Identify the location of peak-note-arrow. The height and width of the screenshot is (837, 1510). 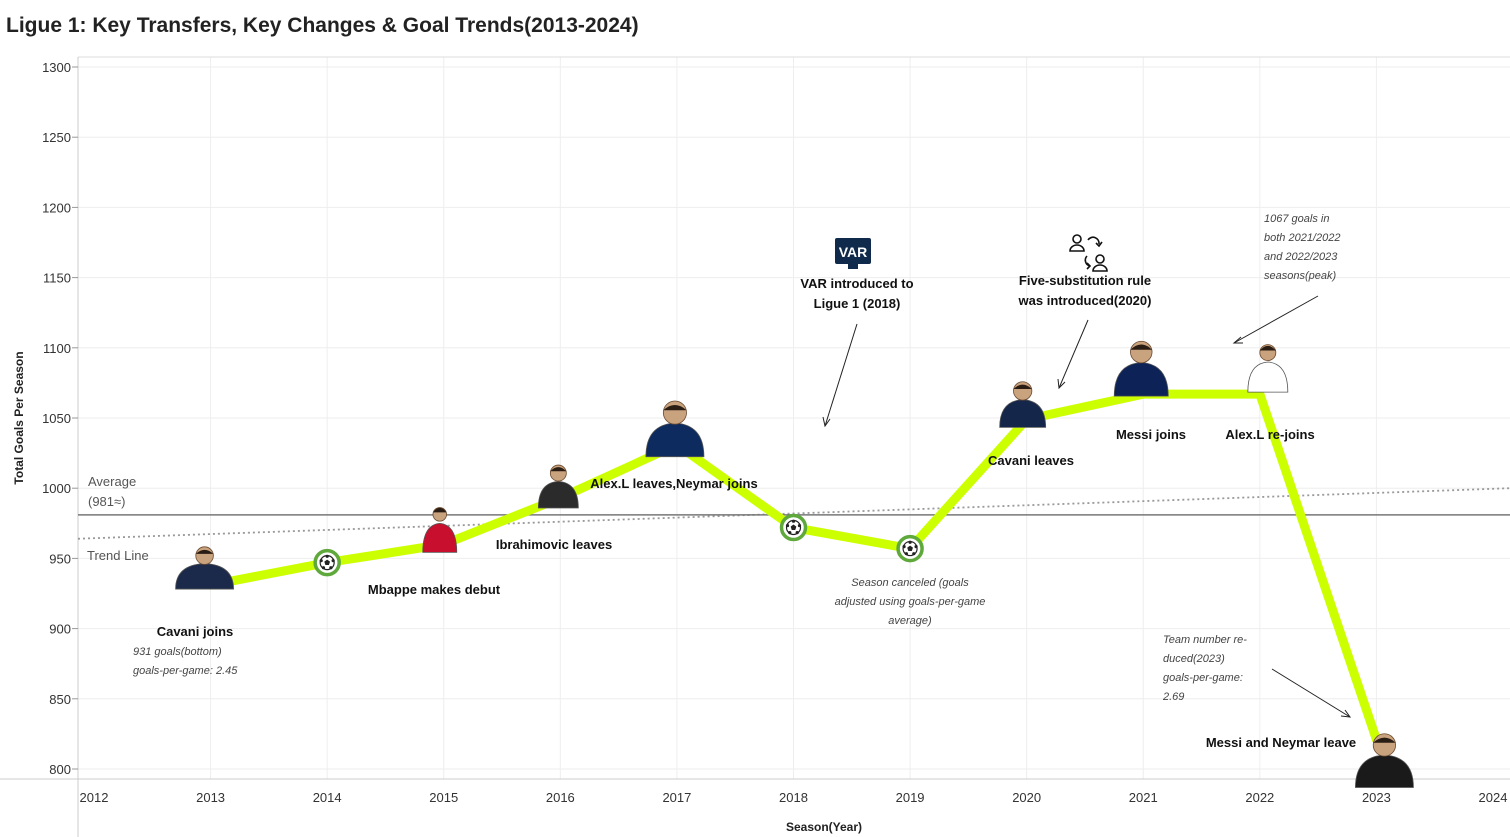
(1276, 319).